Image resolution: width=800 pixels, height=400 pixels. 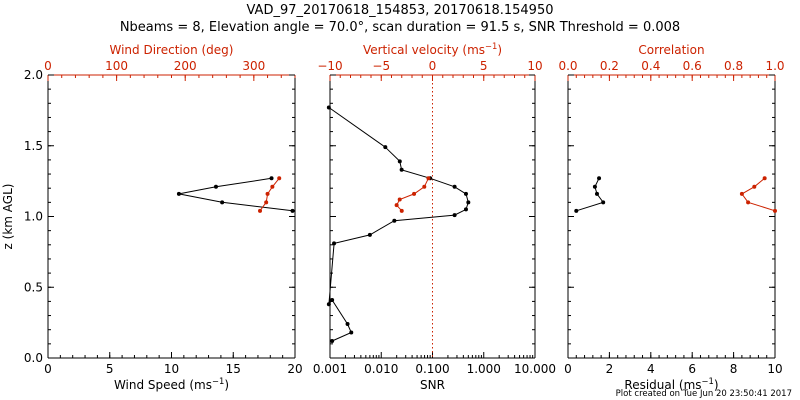 What do you see at coordinates (33, 146) in the screenshot?
I see `y-tick-label: 1.5` at bounding box center [33, 146].